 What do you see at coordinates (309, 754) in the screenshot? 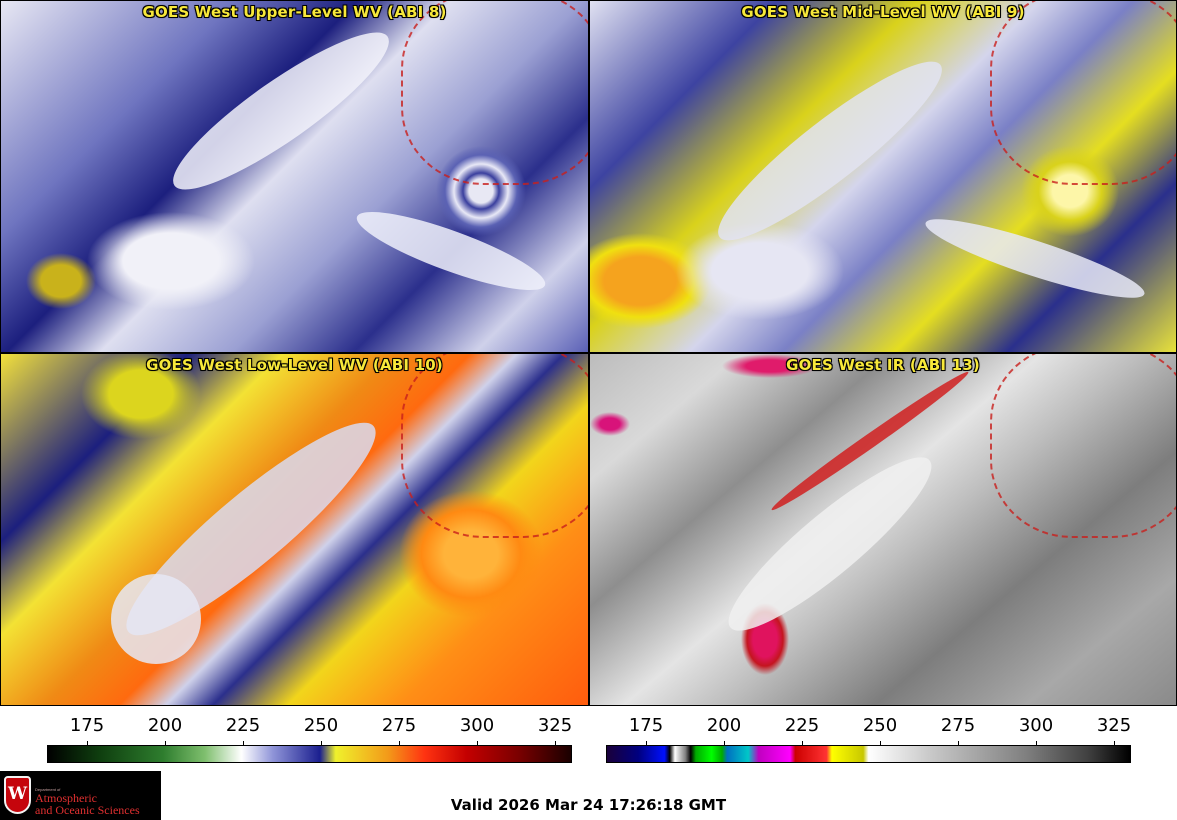
I see `colorbar-wv` at bounding box center [309, 754].